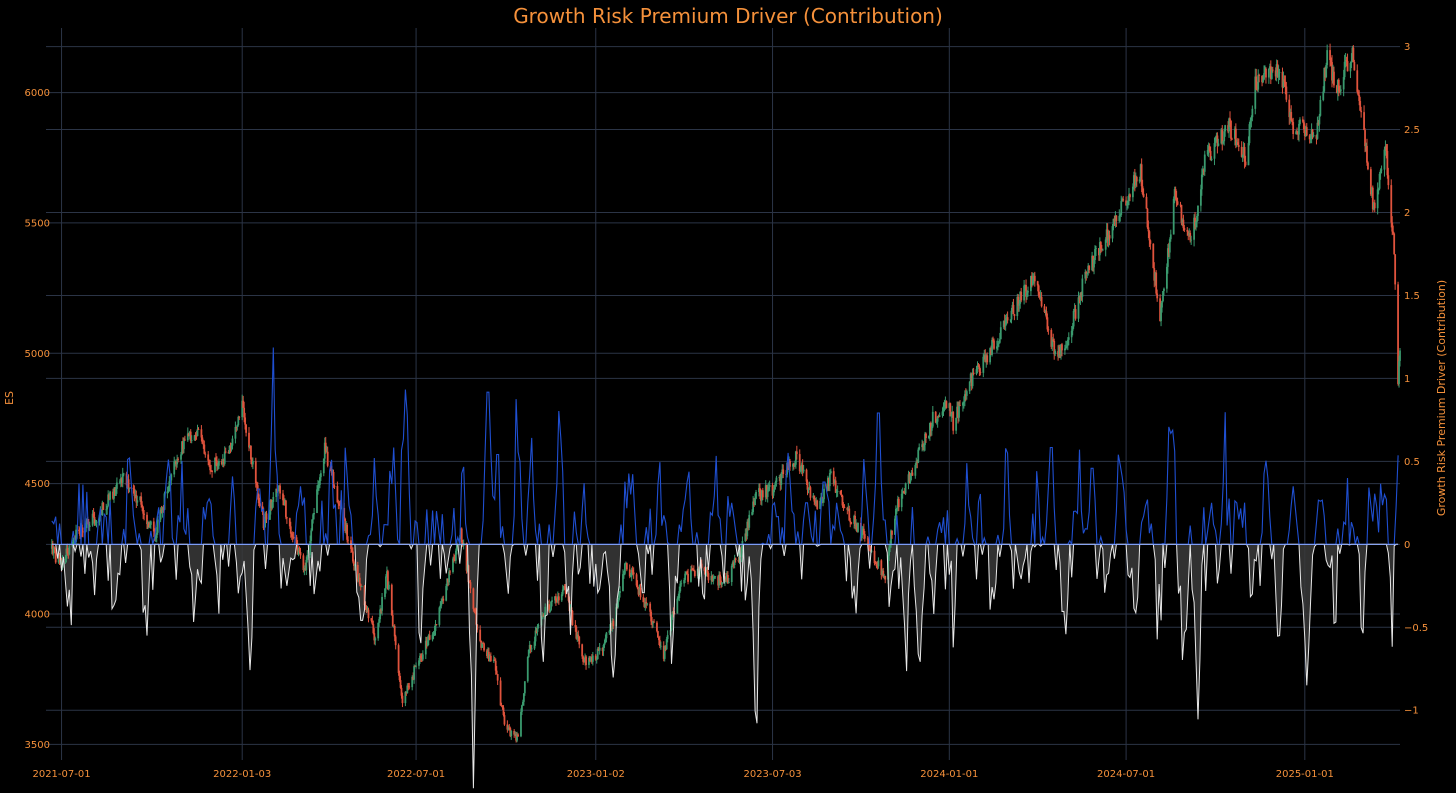 Image resolution: width=1456 pixels, height=793 pixels. What do you see at coordinates (37, 745) in the screenshot?
I see `left-tick-label: 3500` at bounding box center [37, 745].